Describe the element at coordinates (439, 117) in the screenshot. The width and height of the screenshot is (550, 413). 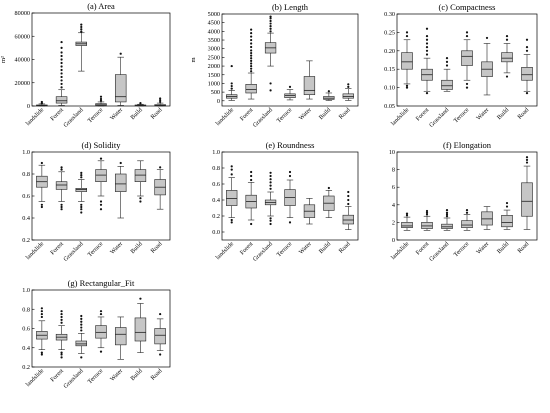
I see `category-label: Grassland` at that location.